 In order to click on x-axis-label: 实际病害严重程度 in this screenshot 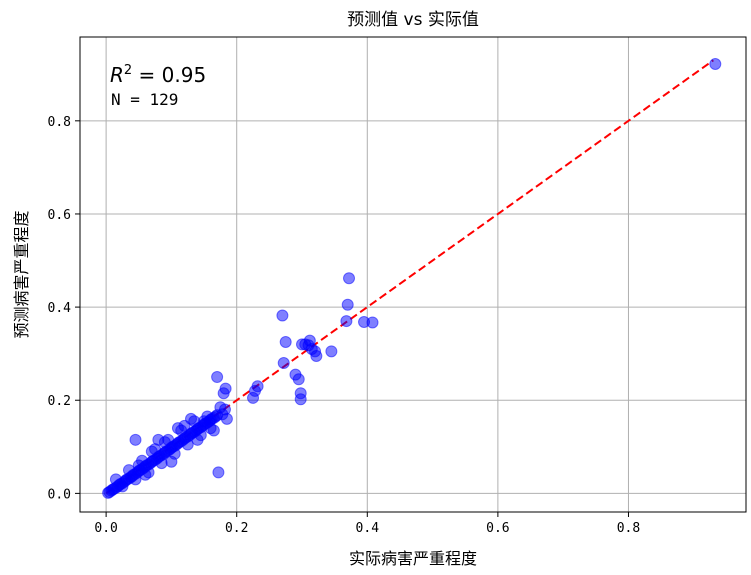, I will do `click(413, 558)`.